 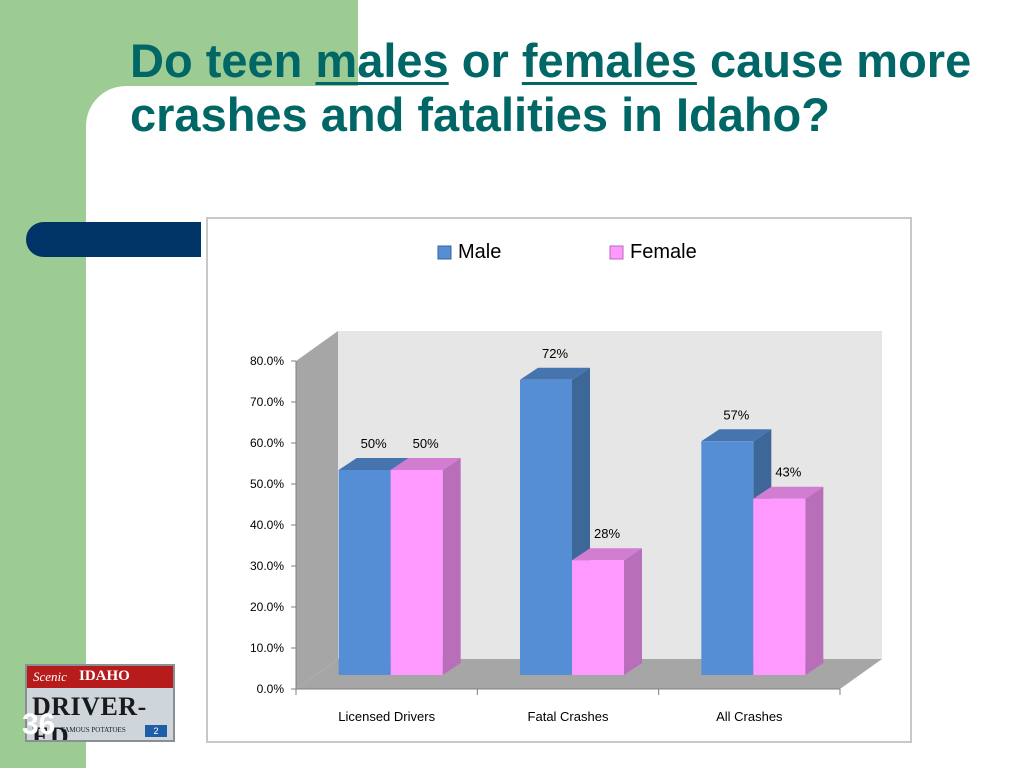 I want to click on bar-value-label: 28%, so click(x=607, y=533).